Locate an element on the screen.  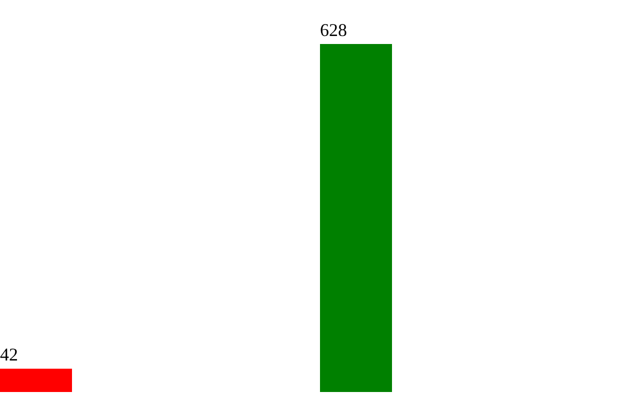
data-label: 42 is located at coordinates (9, 354).